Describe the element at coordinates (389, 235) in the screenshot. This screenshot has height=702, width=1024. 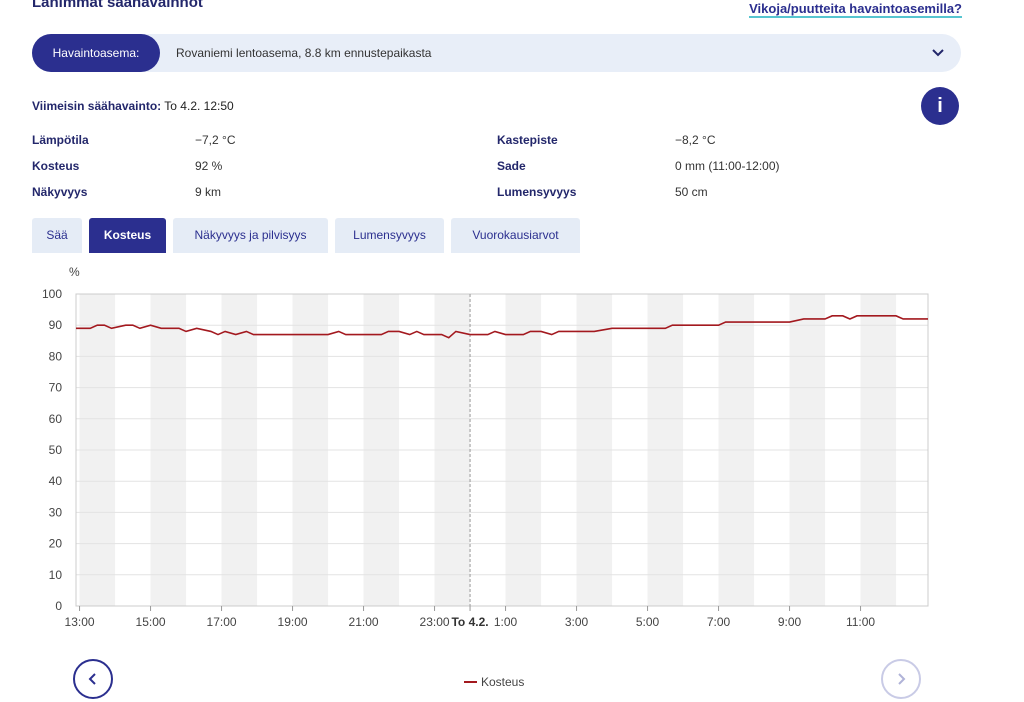
I see `tab: Lumensyvyys` at that location.